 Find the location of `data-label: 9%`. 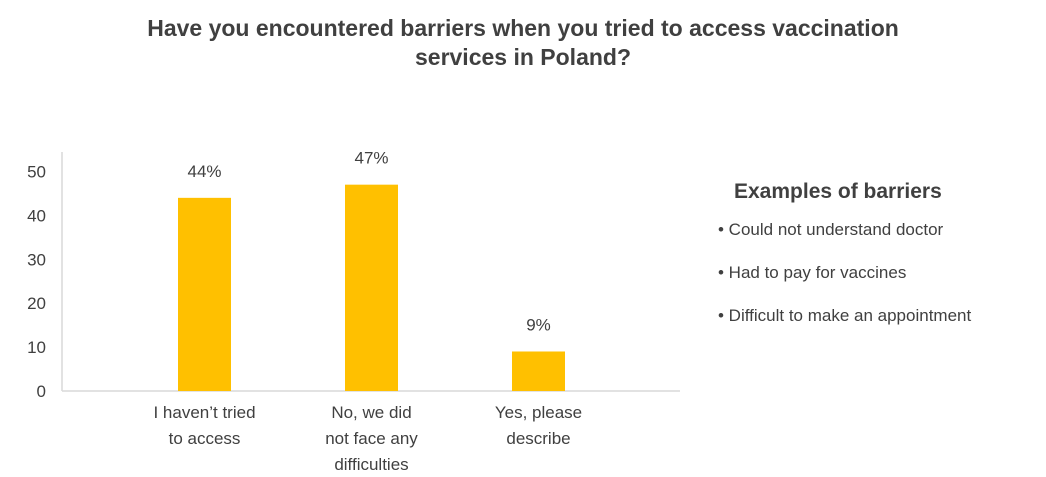

data-label: 9% is located at coordinates (538, 324).